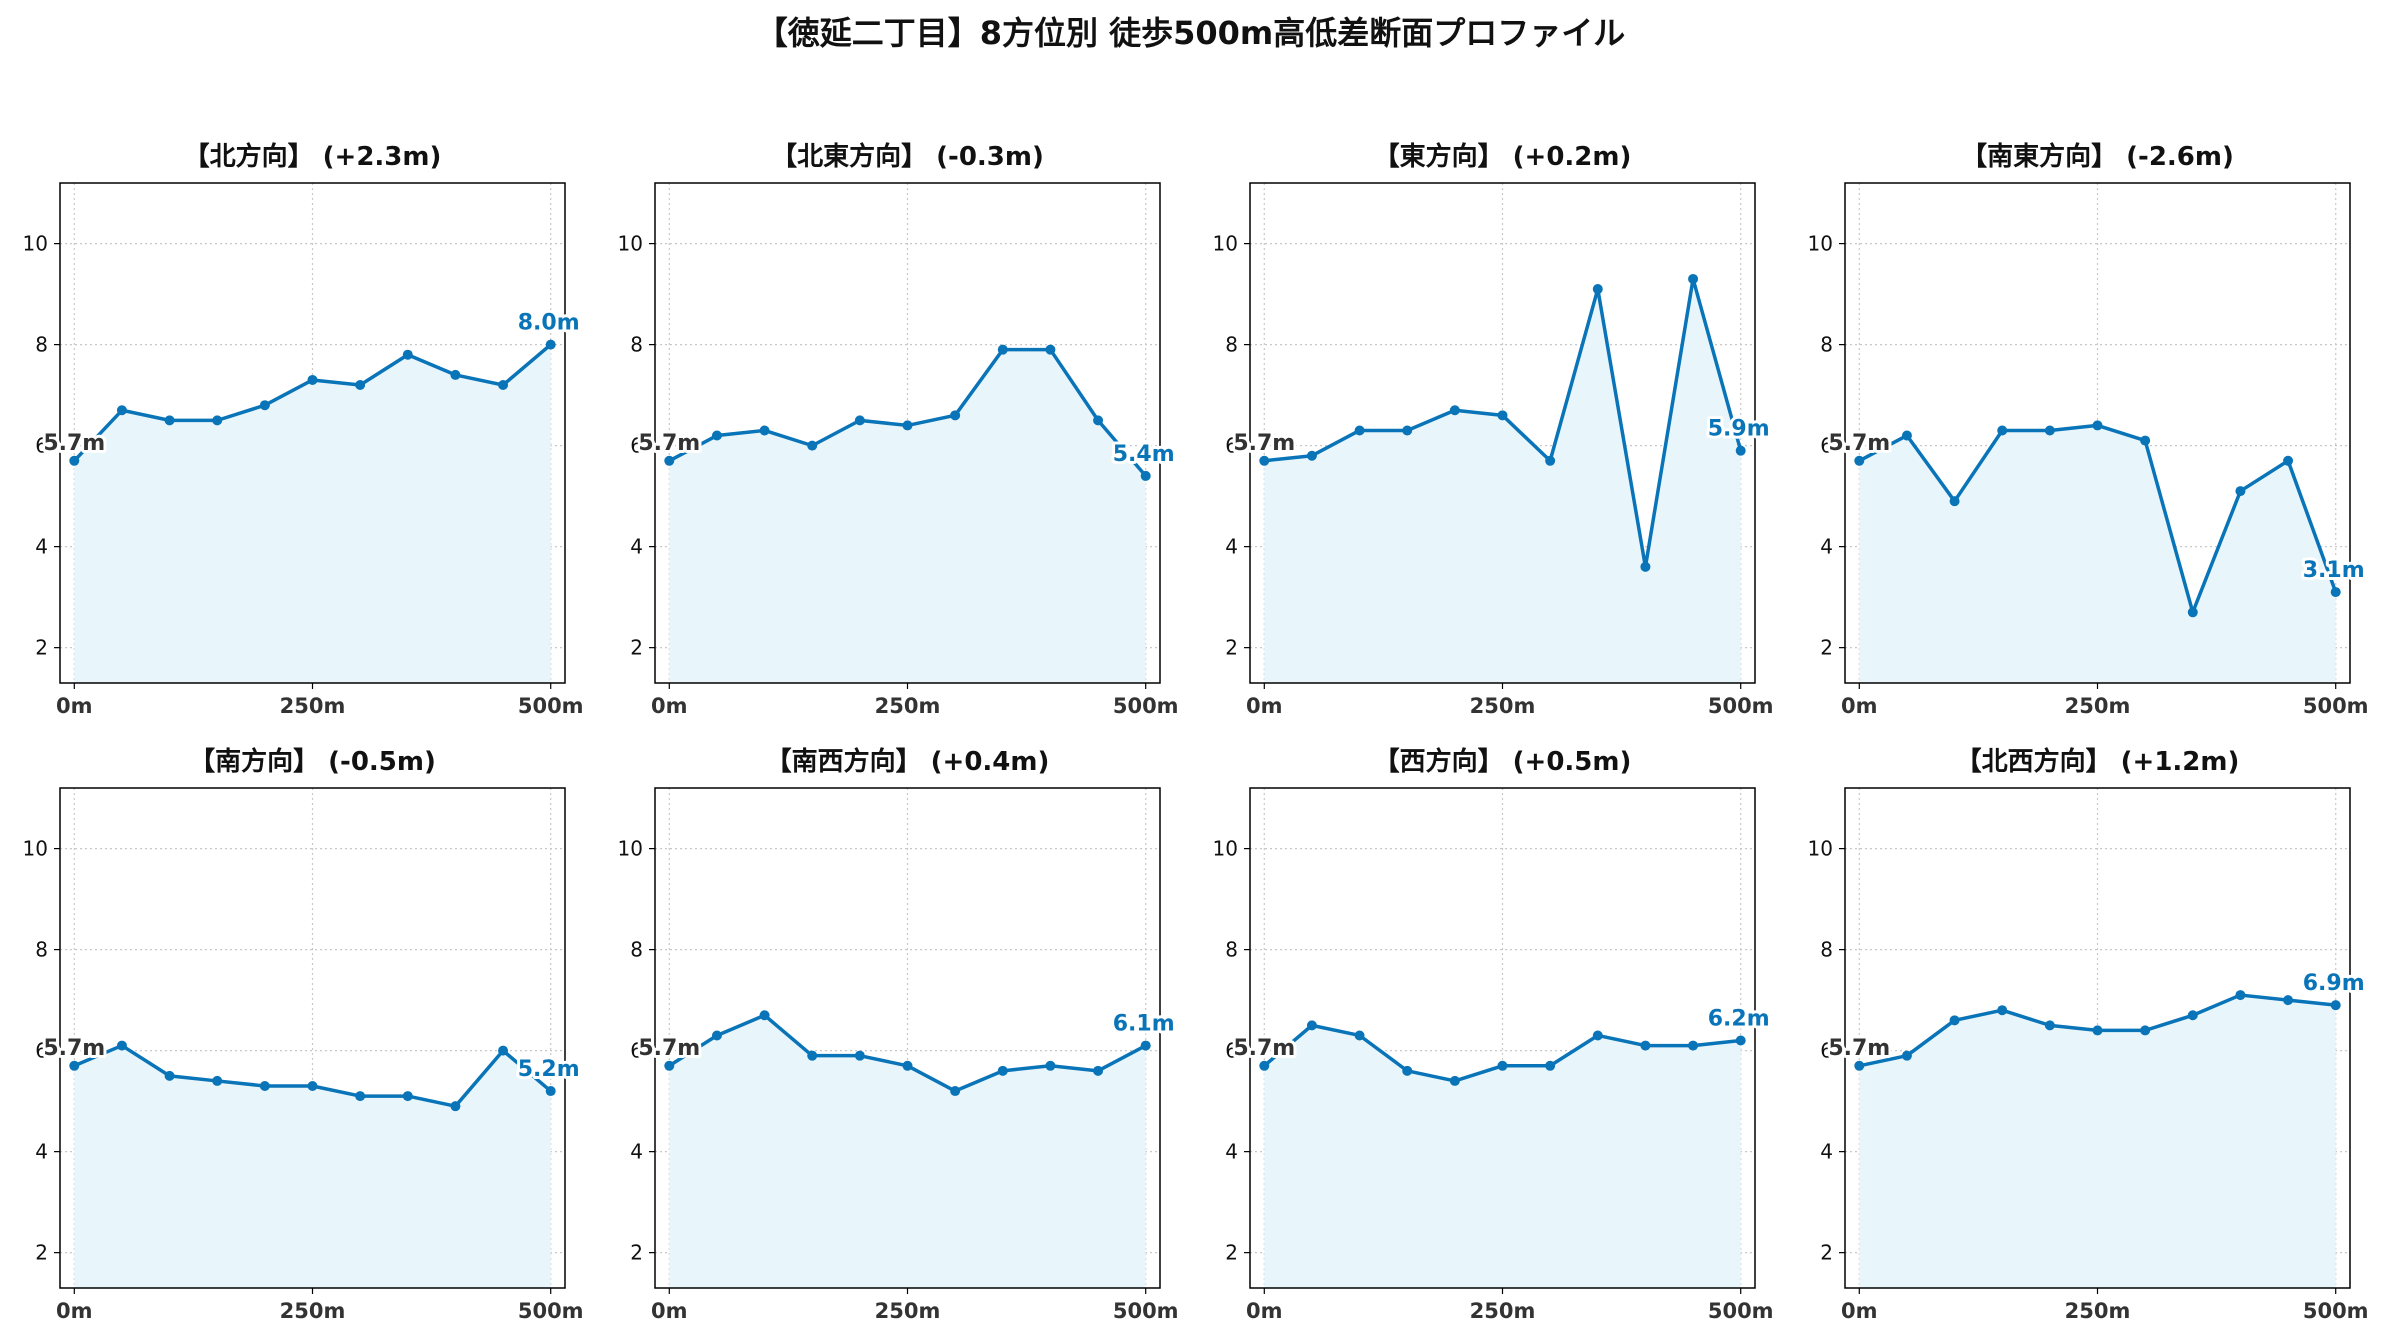 Image resolution: width=2381 pixels, height=1340 pixels. Describe the element at coordinates (2097, 554) in the screenshot. I see `area-fill` at that location.